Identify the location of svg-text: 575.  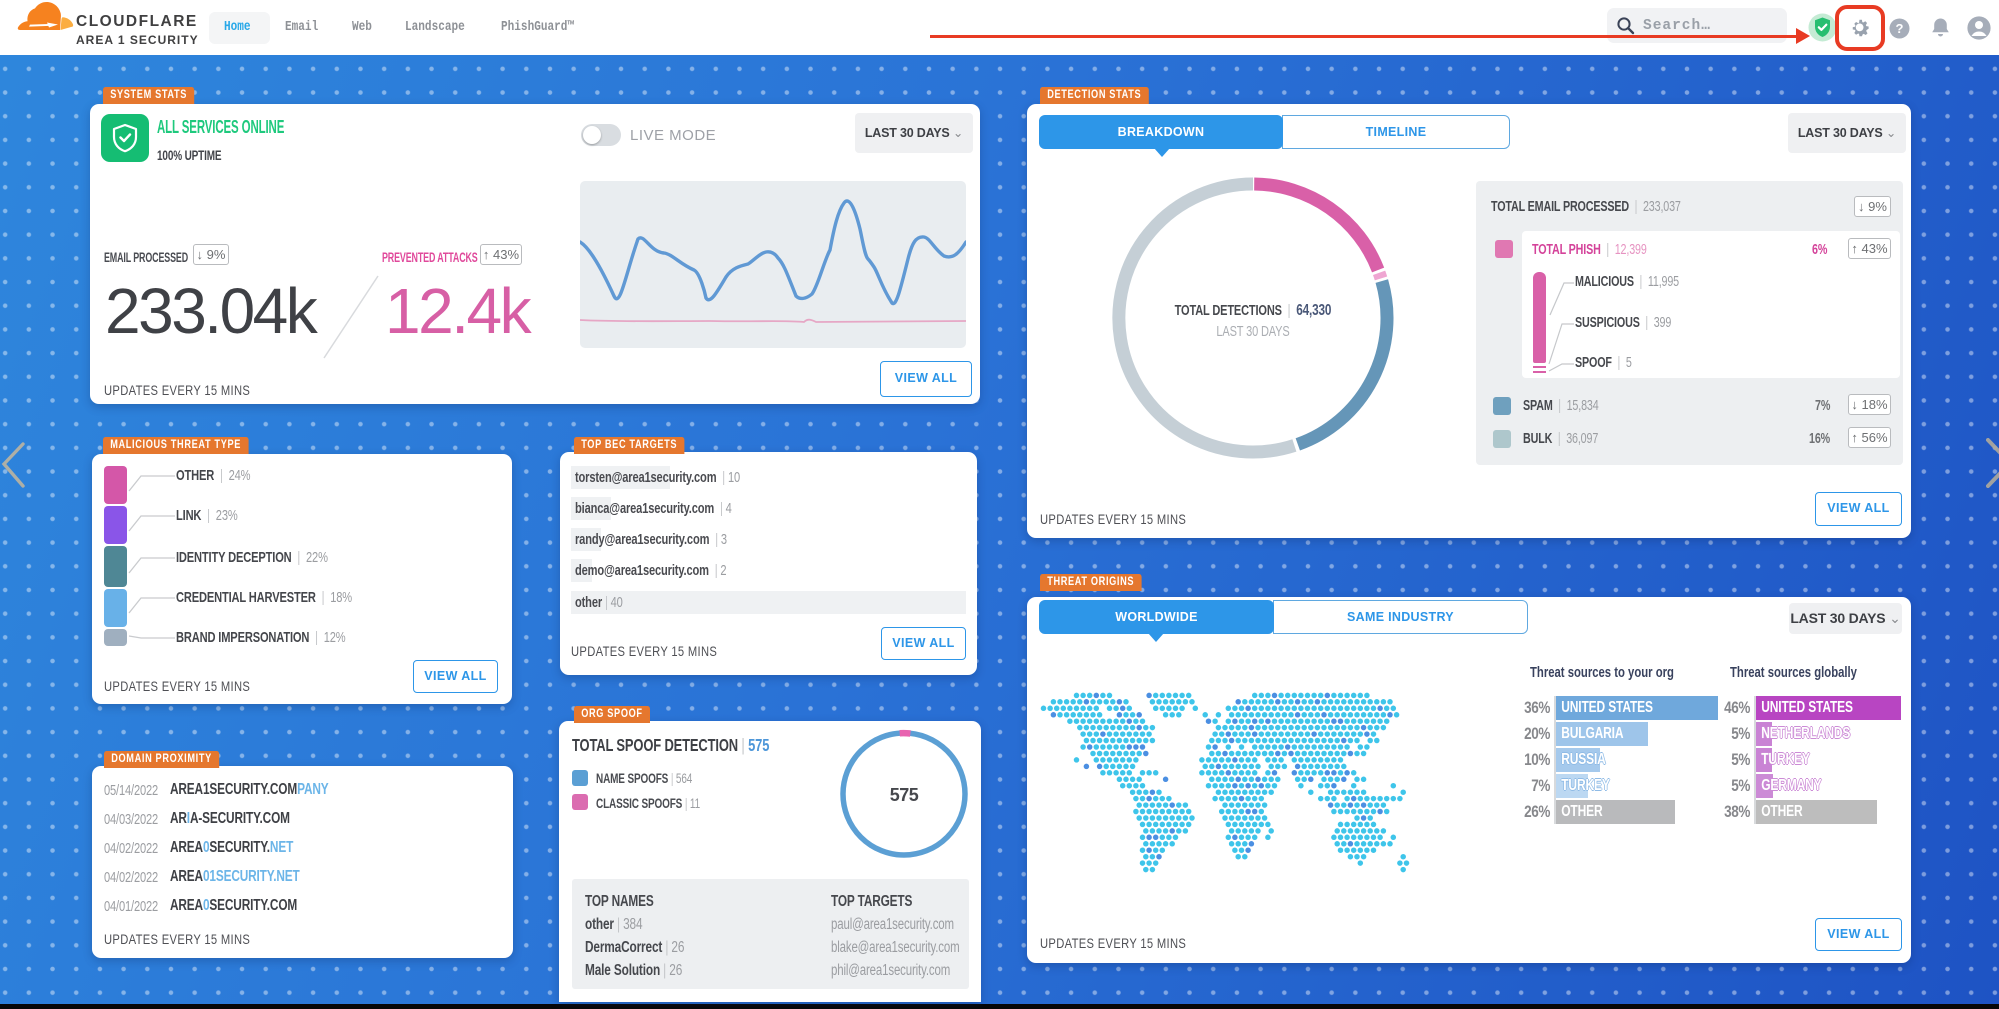
(904, 795).